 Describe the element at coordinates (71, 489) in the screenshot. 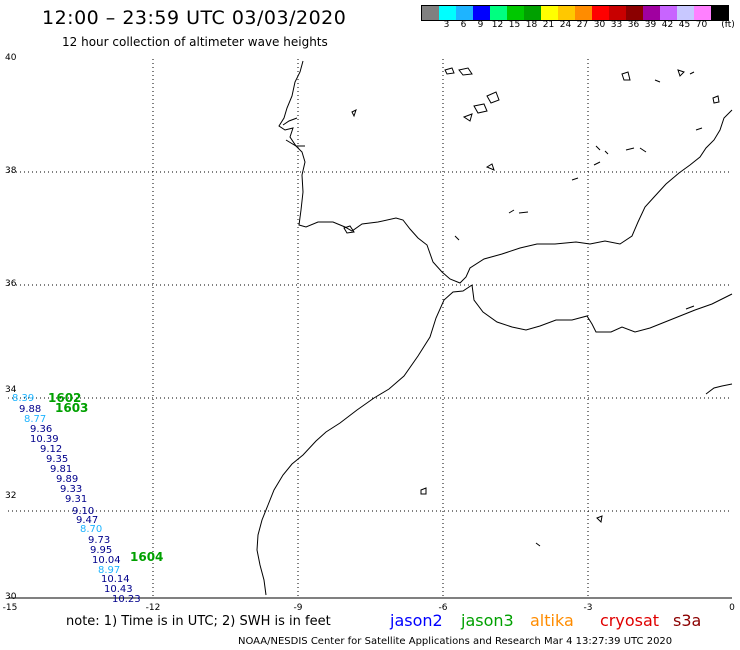

I see `wave-height-value: 9.33` at that location.